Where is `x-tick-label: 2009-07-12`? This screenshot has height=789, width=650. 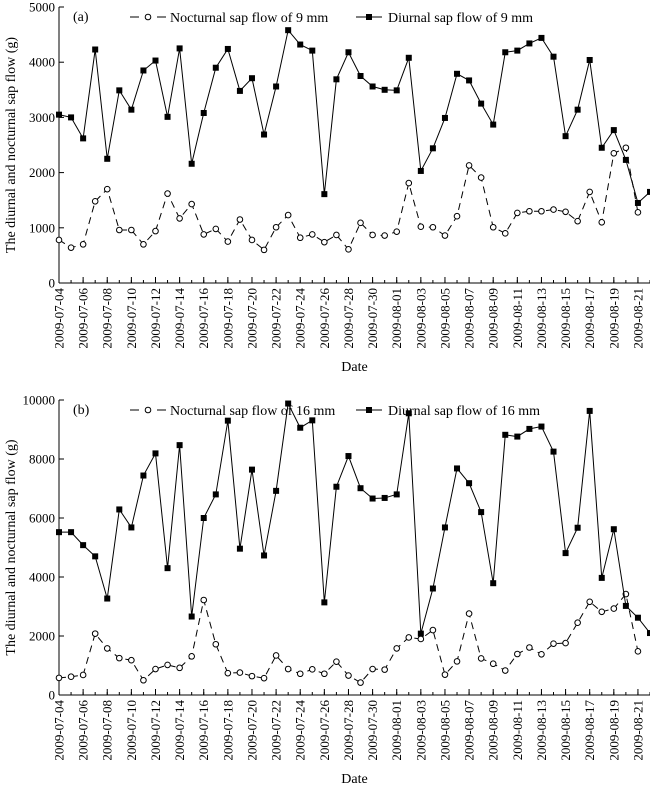 x-tick-label: 2009-07-12 is located at coordinates (155, 730).